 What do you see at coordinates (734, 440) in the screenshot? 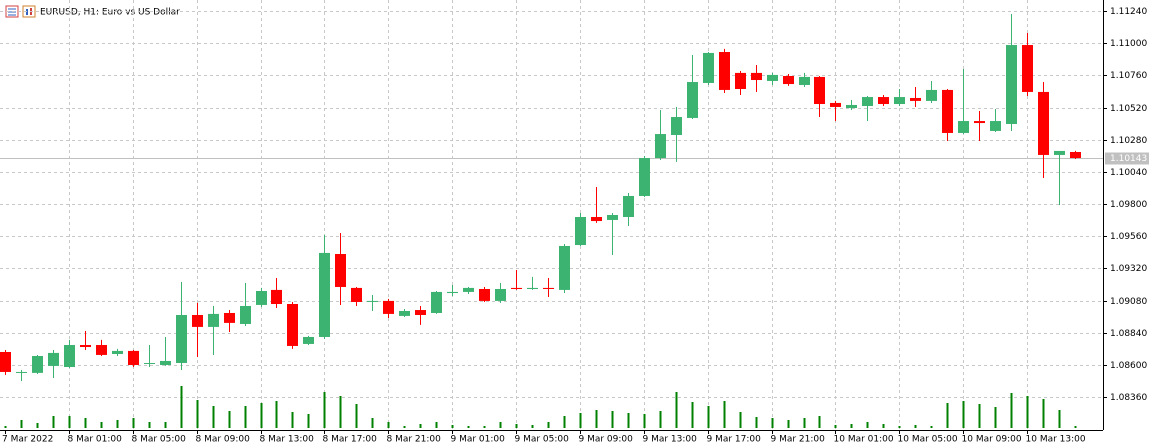
I see `x-tick-label: 9 Mar 17:00` at bounding box center [734, 440].